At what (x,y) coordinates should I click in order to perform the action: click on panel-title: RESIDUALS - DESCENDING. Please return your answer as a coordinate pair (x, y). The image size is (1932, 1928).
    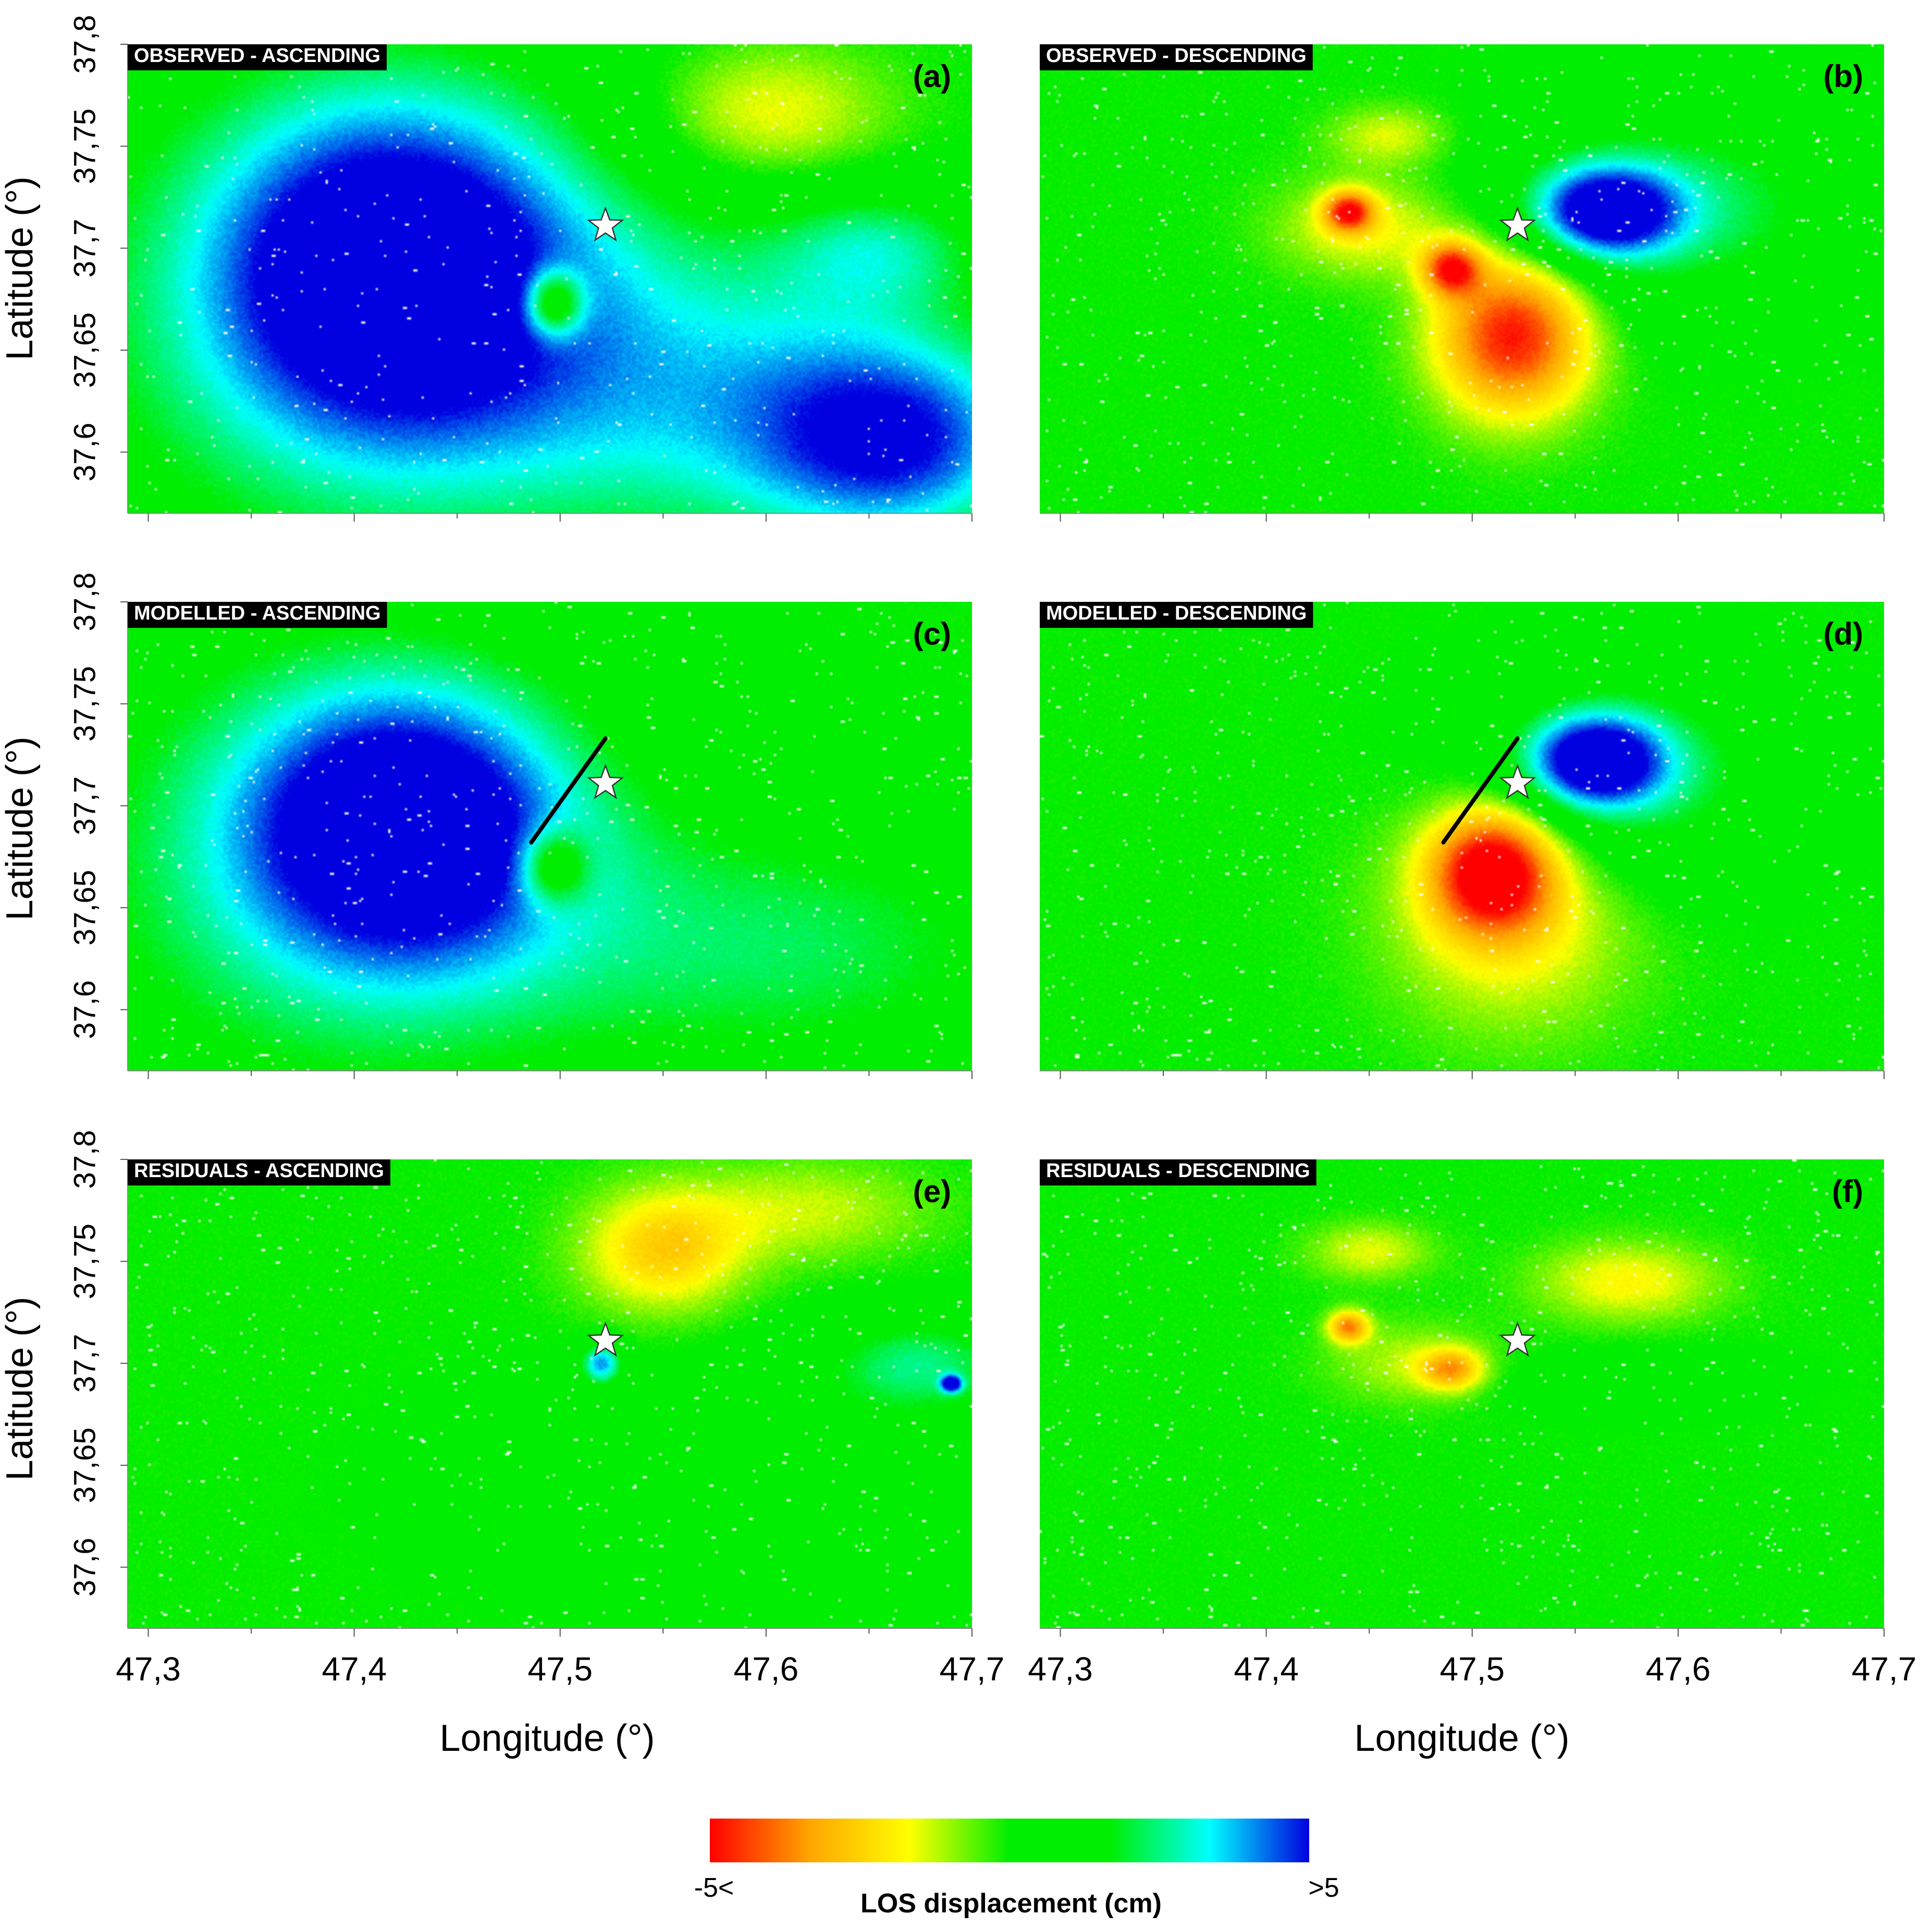
    Looking at the image, I should click on (1178, 1171).